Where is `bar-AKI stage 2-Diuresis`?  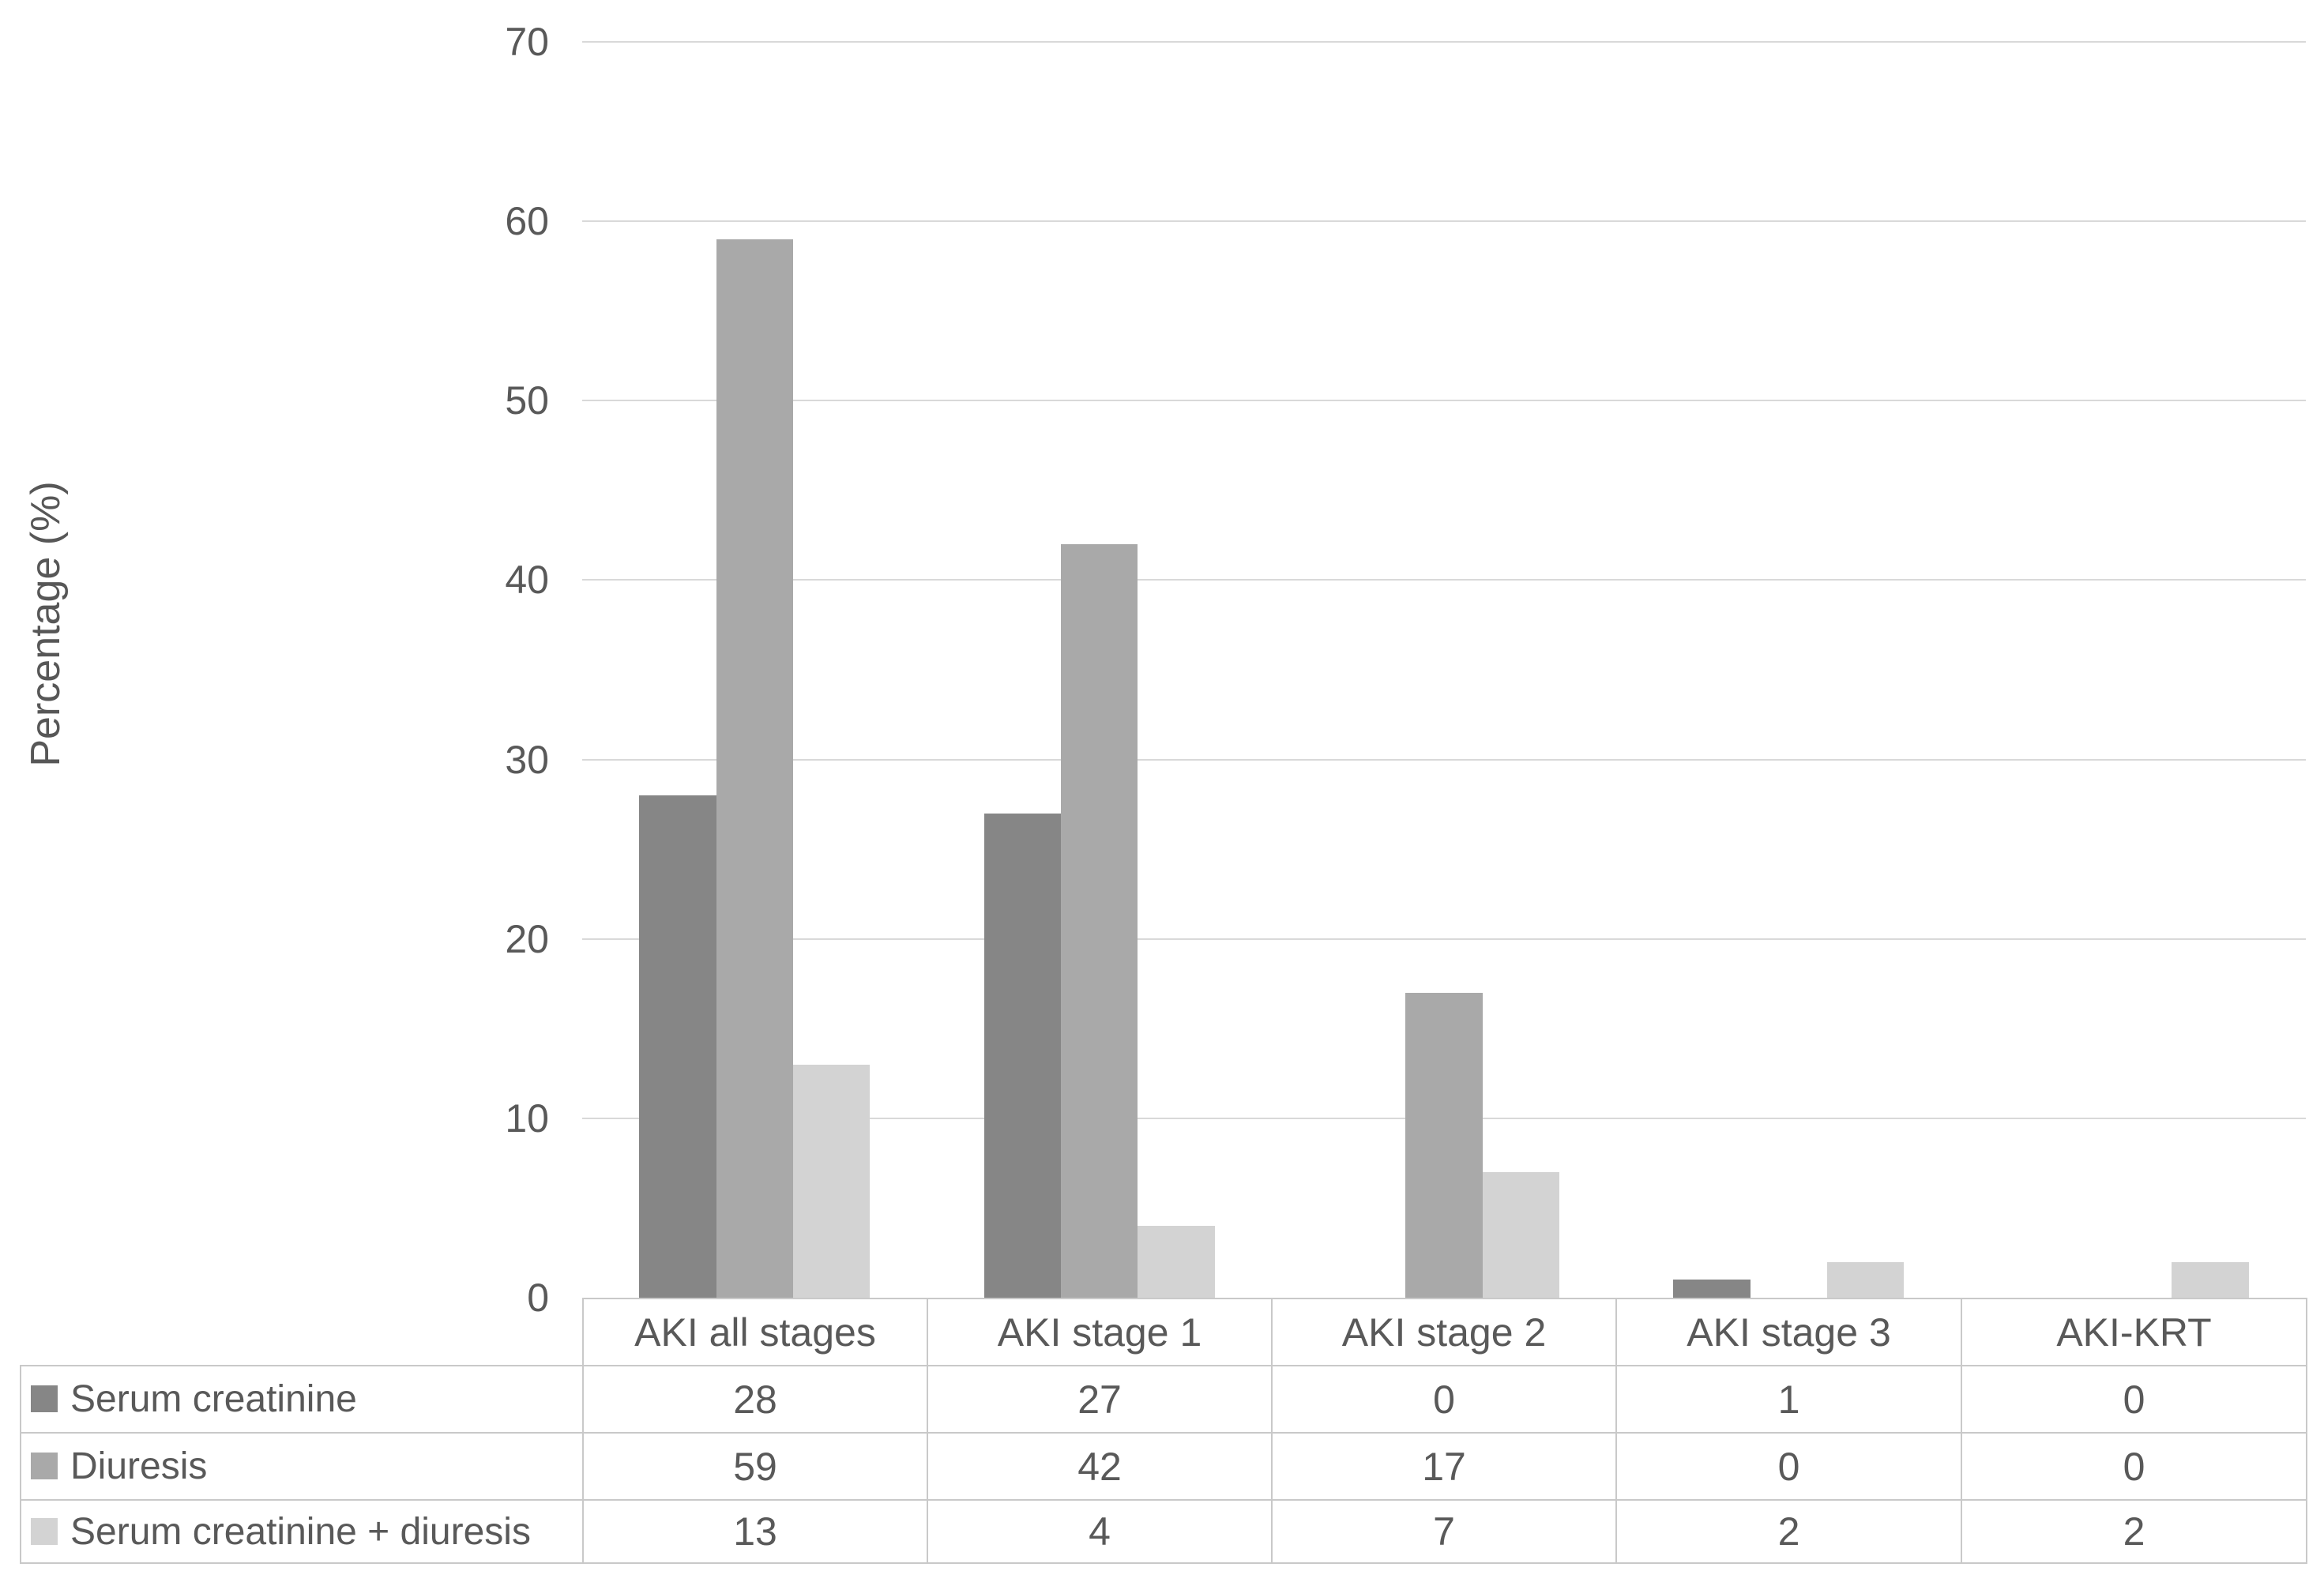
bar-AKI stage 2-Diuresis is located at coordinates (1444, 1145).